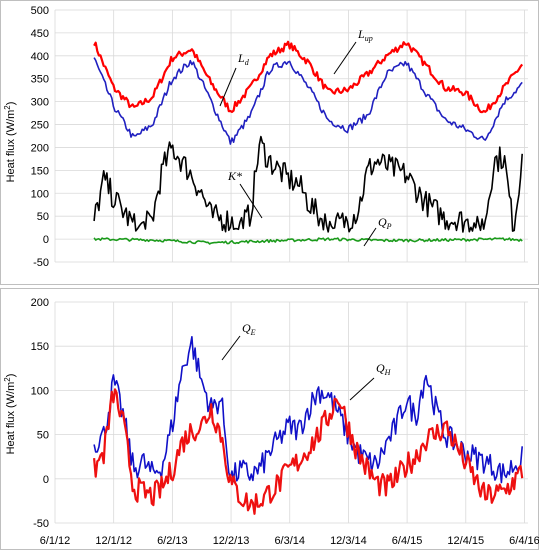 This screenshot has height=550, width=539. What do you see at coordinates (40, 194) in the screenshot?
I see `top-y-tick-label: 100` at bounding box center [40, 194].